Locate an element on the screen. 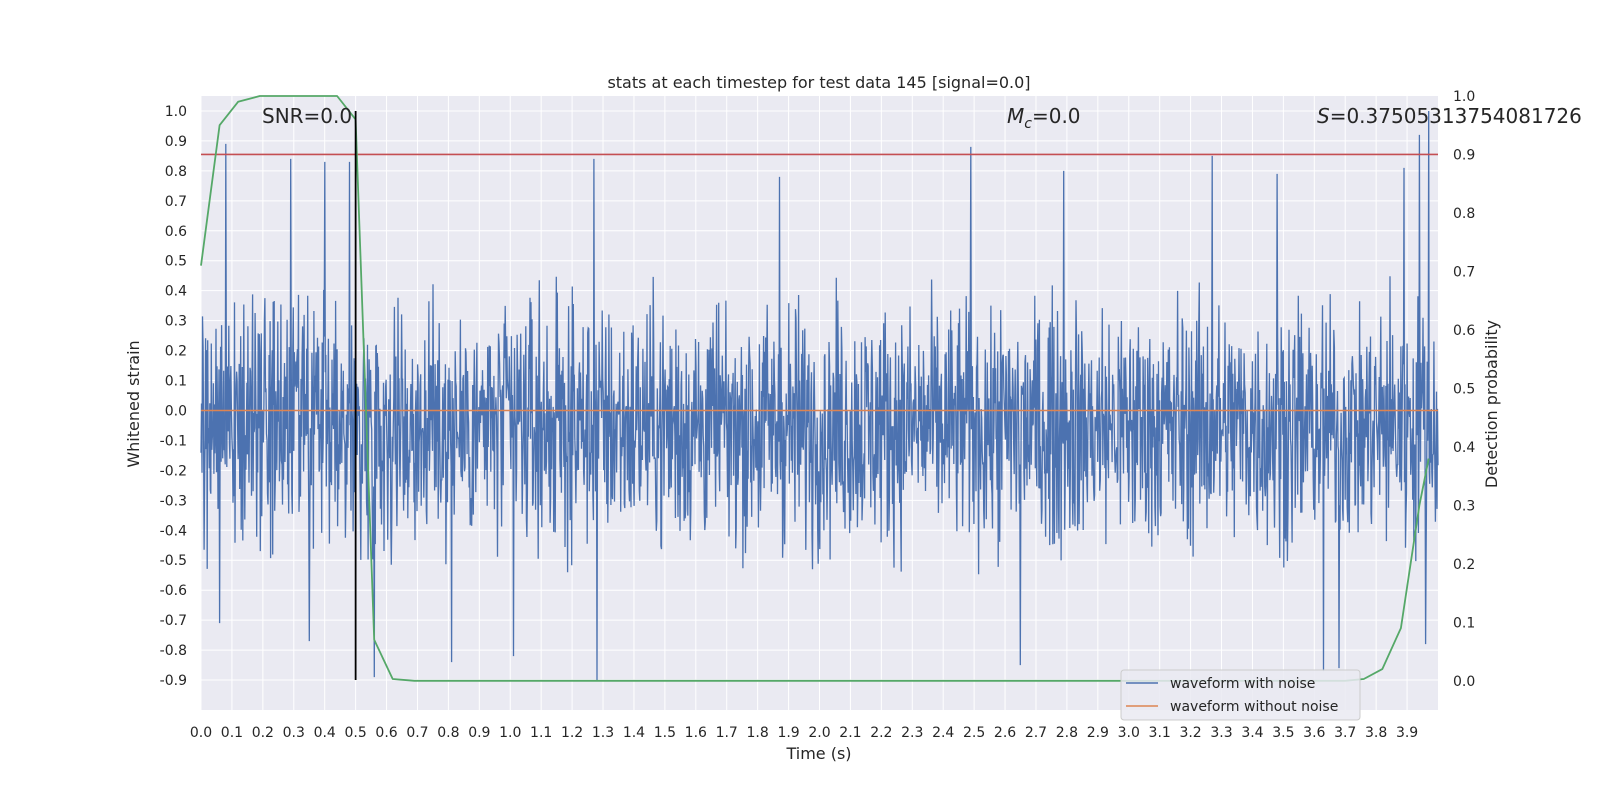 The image size is (1600, 800). x-tick-label: 0.0 is located at coordinates (201, 733).